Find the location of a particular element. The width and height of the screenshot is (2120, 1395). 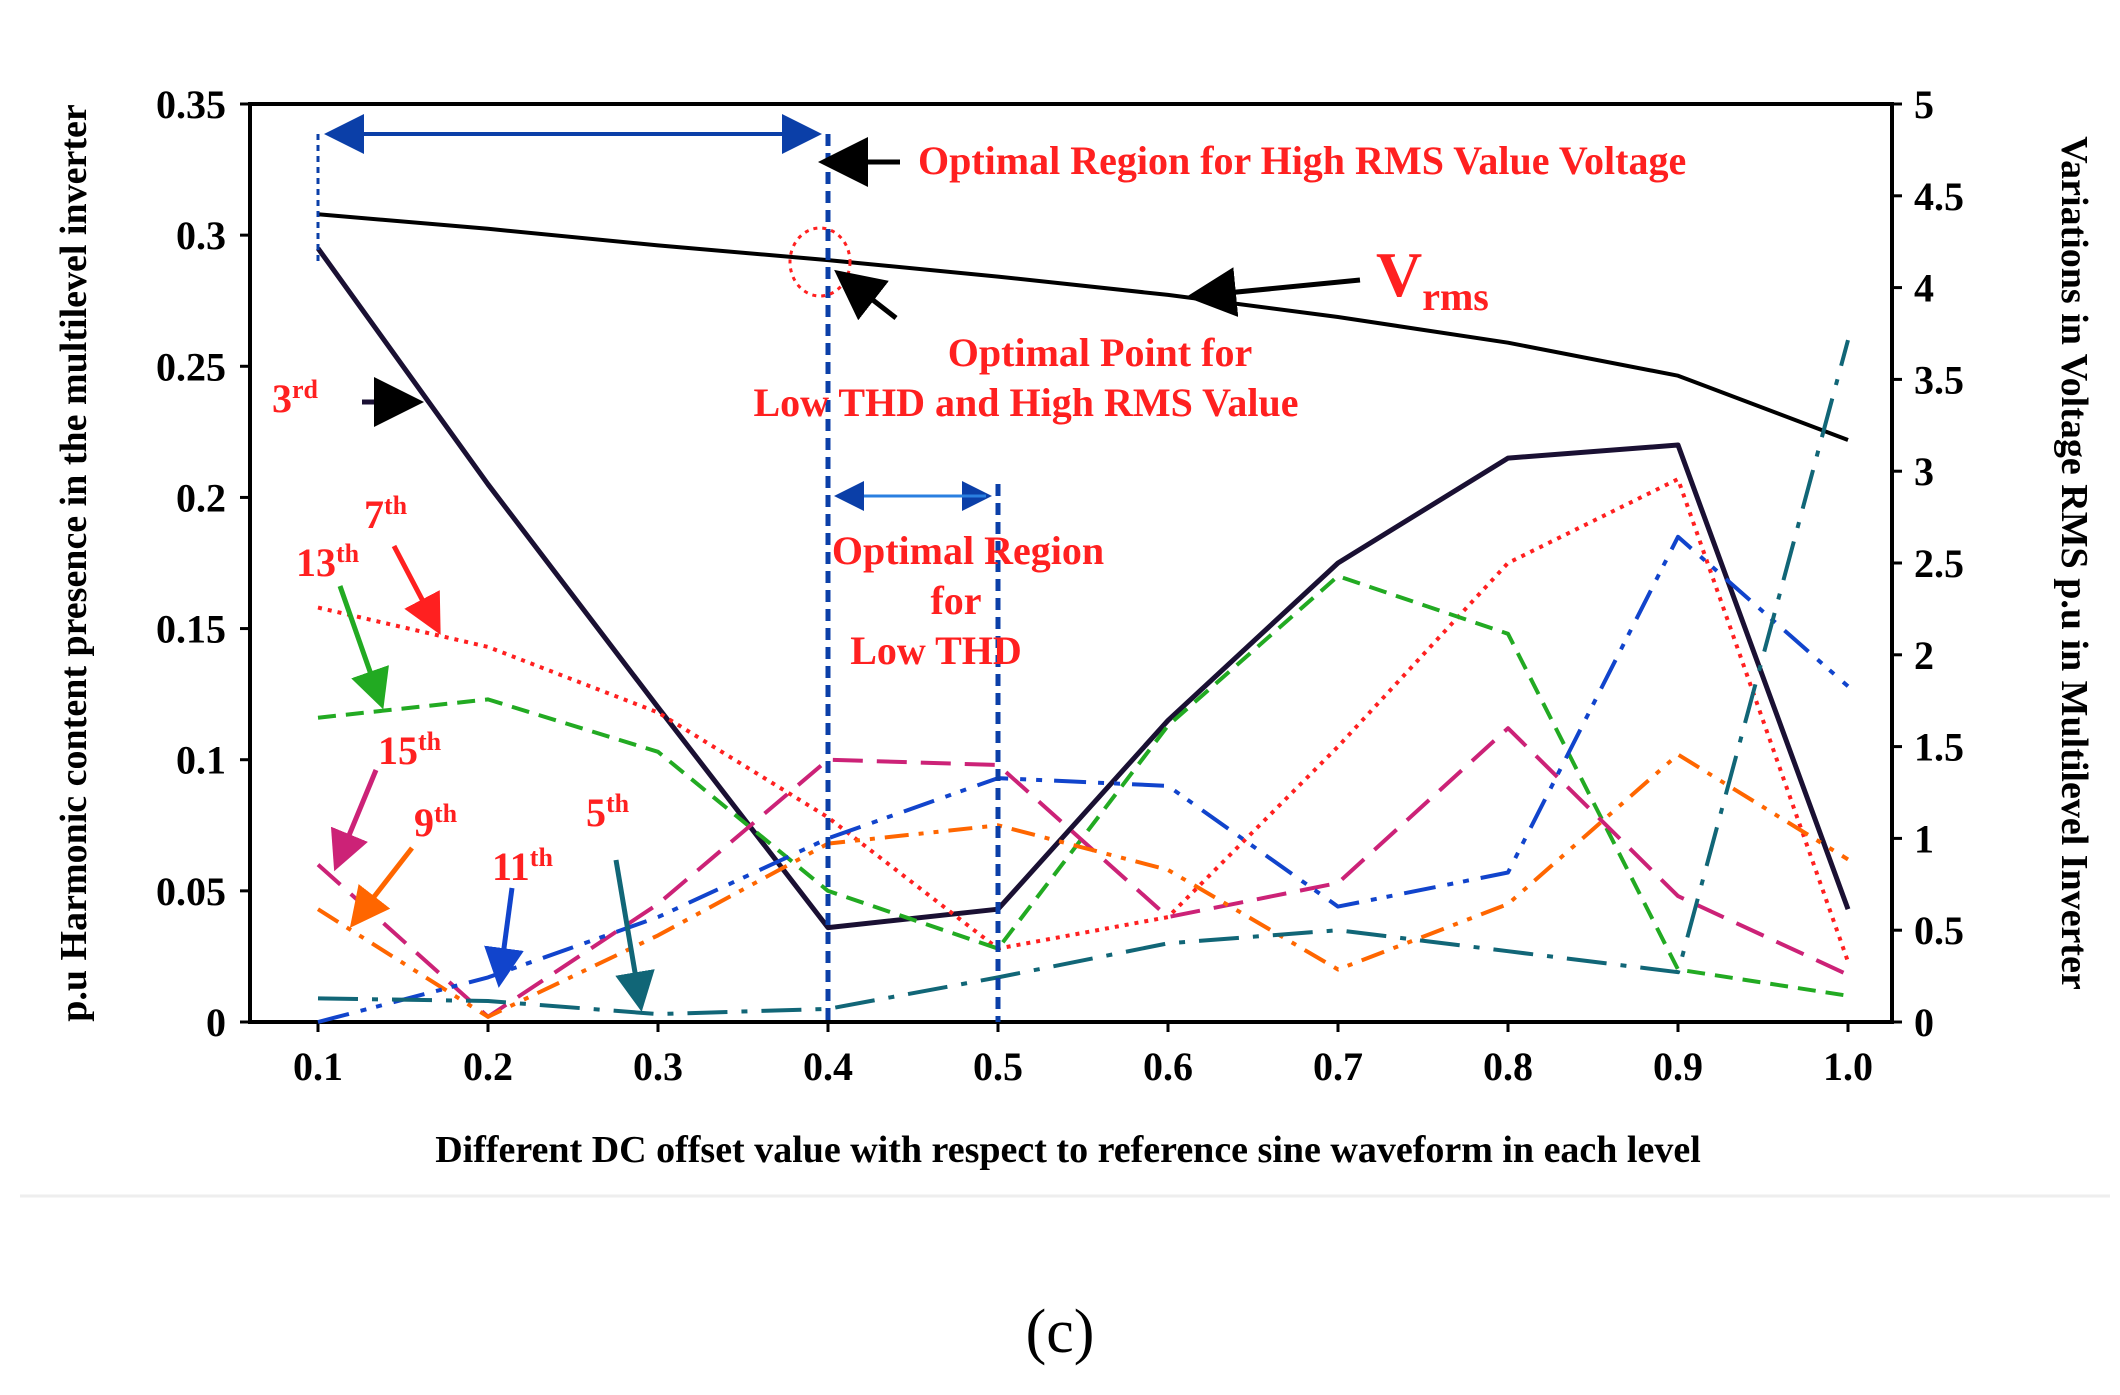

optimal-point-circle is located at coordinates (820, 262).